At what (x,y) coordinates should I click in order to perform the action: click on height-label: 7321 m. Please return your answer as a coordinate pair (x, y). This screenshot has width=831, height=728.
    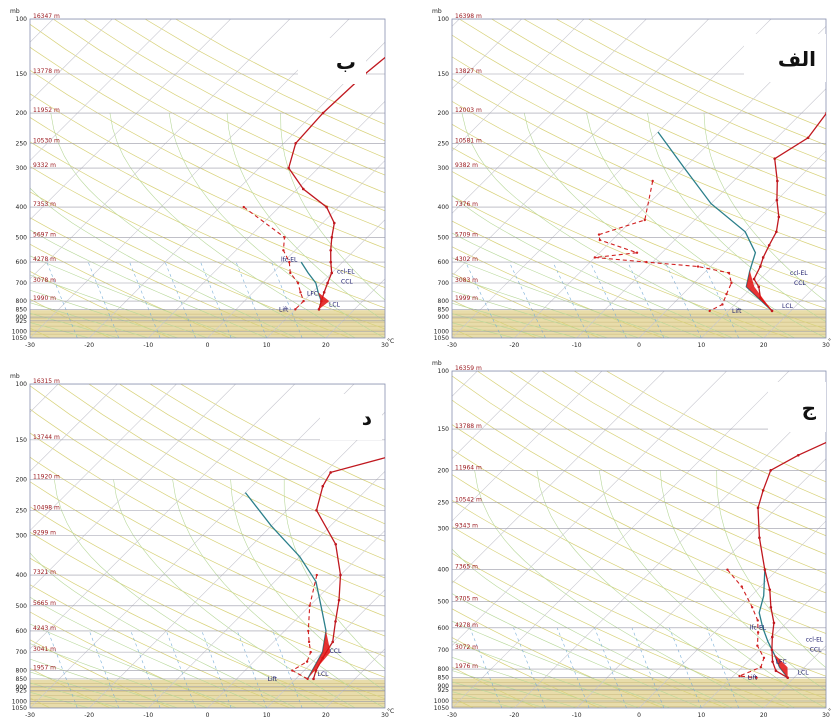
    Looking at the image, I should click on (44, 572).